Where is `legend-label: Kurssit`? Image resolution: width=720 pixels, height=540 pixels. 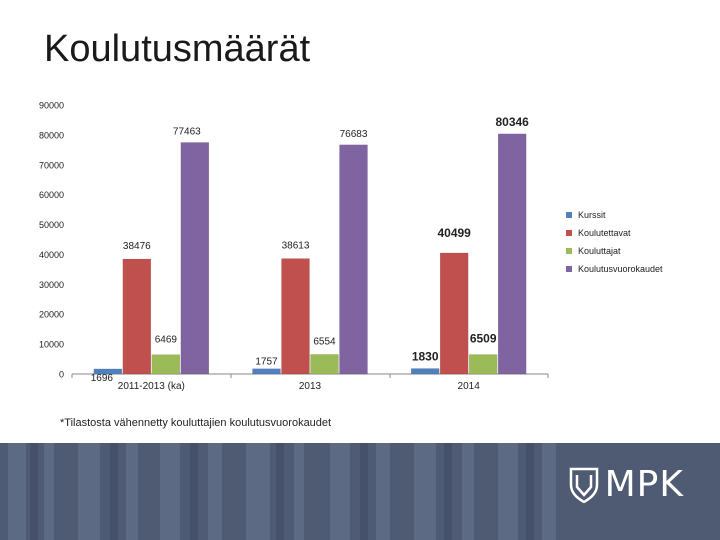 legend-label: Kurssit is located at coordinates (592, 215).